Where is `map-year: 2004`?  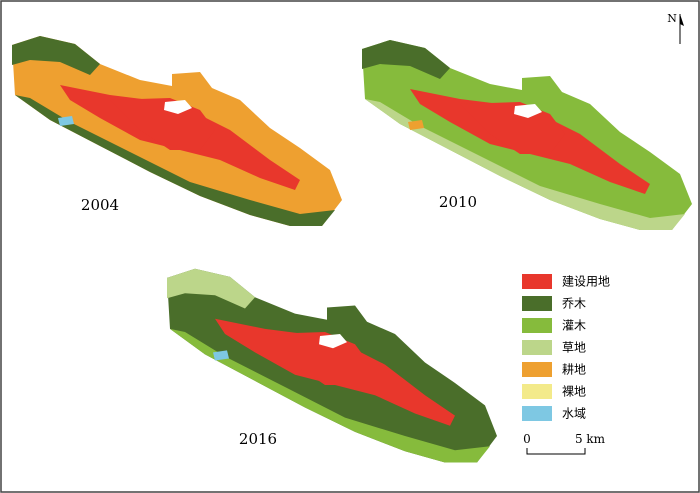
map-year: 2004 is located at coordinates (100, 205).